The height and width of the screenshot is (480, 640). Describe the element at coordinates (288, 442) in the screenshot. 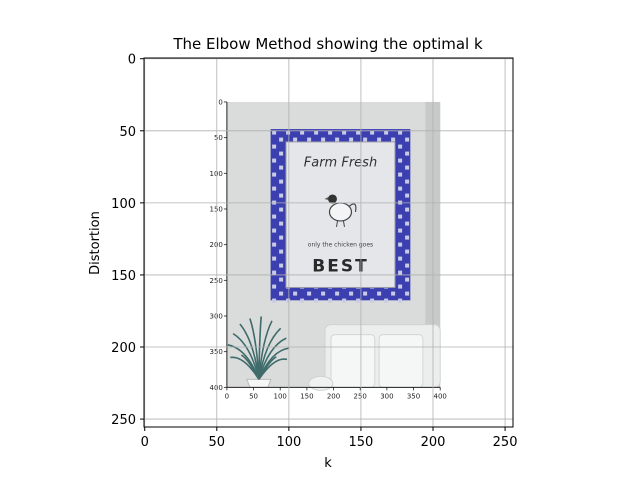

I see `x-tick-label: 100` at that location.